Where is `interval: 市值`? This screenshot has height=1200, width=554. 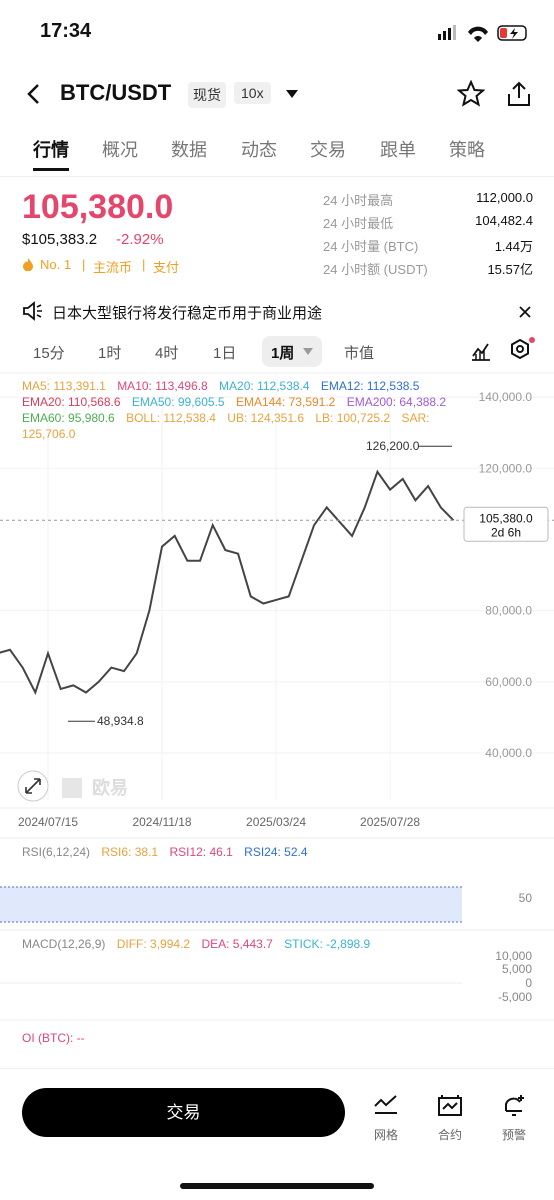
interval: 市值 is located at coordinates (359, 353).